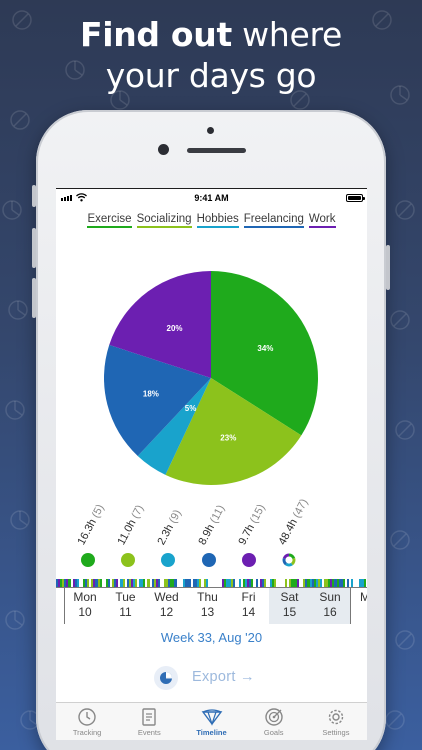 The width and height of the screenshot is (422, 750). I want to click on day-tue: Tue 11, so click(125, 606).